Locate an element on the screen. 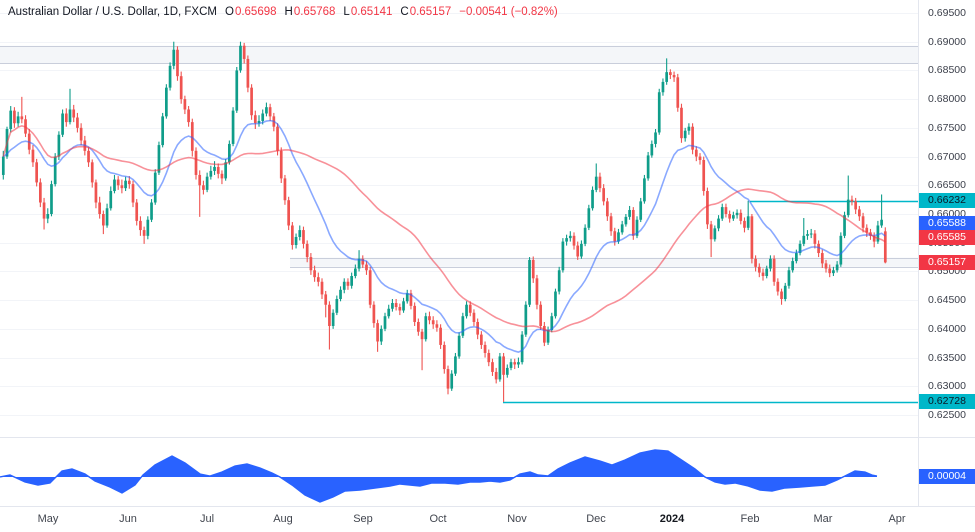 This screenshot has width=975, height=532. time-tick-Jun: Jun is located at coordinates (128, 519).